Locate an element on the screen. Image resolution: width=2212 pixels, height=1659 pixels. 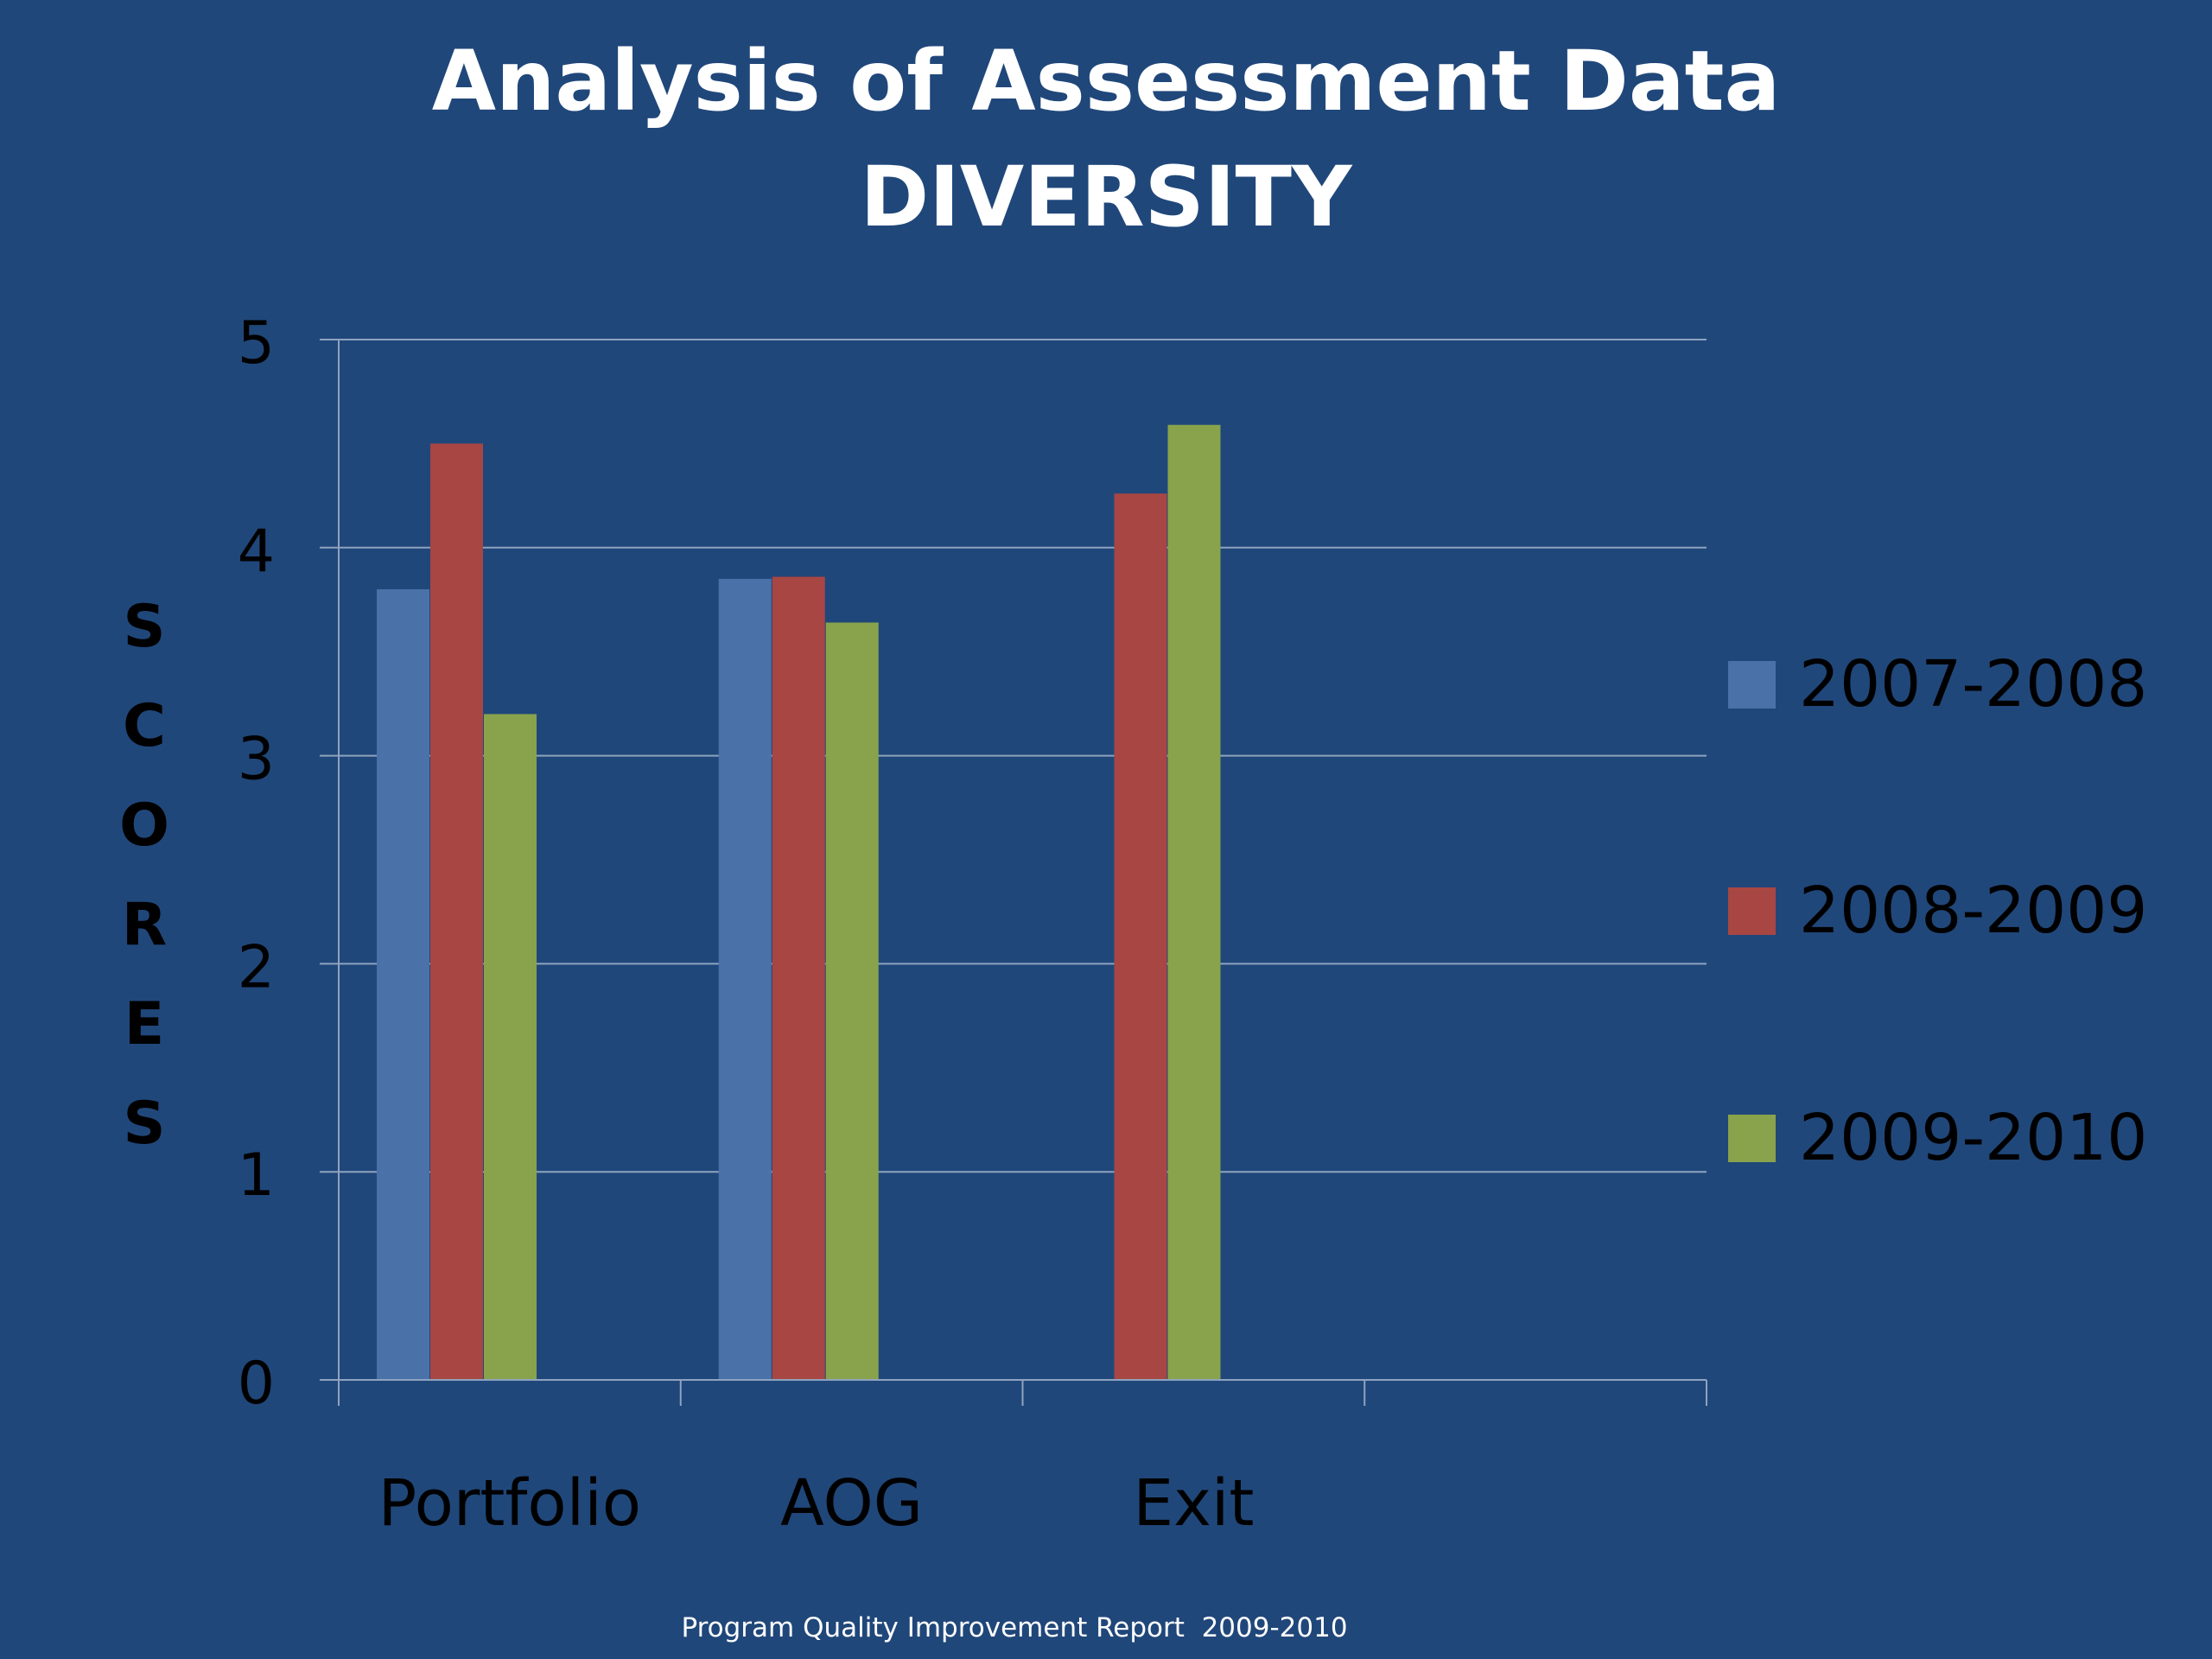
y-tick-label: 0 is located at coordinates (256, 1384).